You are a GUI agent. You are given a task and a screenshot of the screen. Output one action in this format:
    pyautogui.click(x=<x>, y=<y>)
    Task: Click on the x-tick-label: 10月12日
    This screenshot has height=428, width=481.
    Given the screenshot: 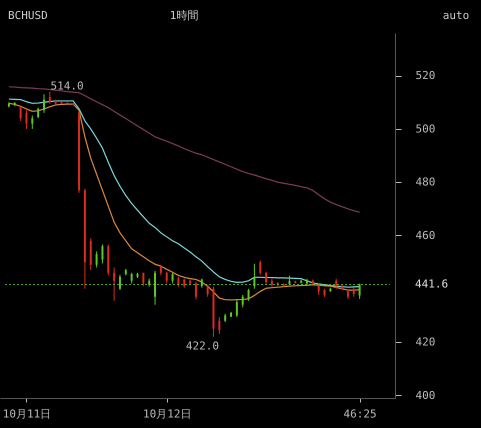 What is the action you would take?
    pyautogui.click(x=167, y=414)
    